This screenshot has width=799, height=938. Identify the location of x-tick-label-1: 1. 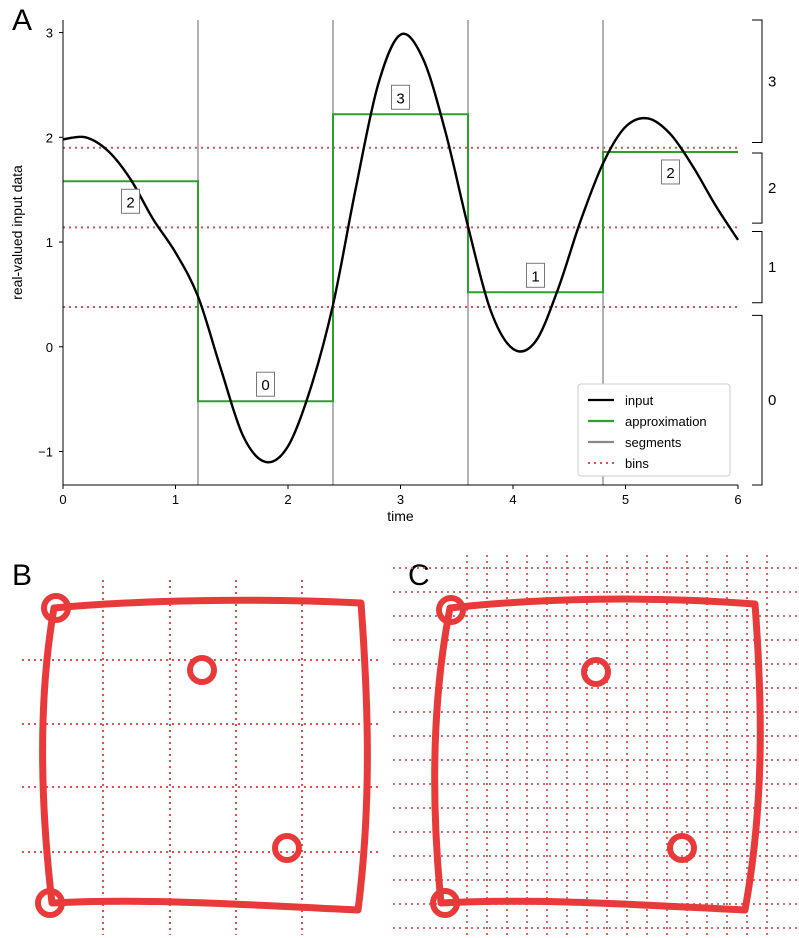
(175, 499).